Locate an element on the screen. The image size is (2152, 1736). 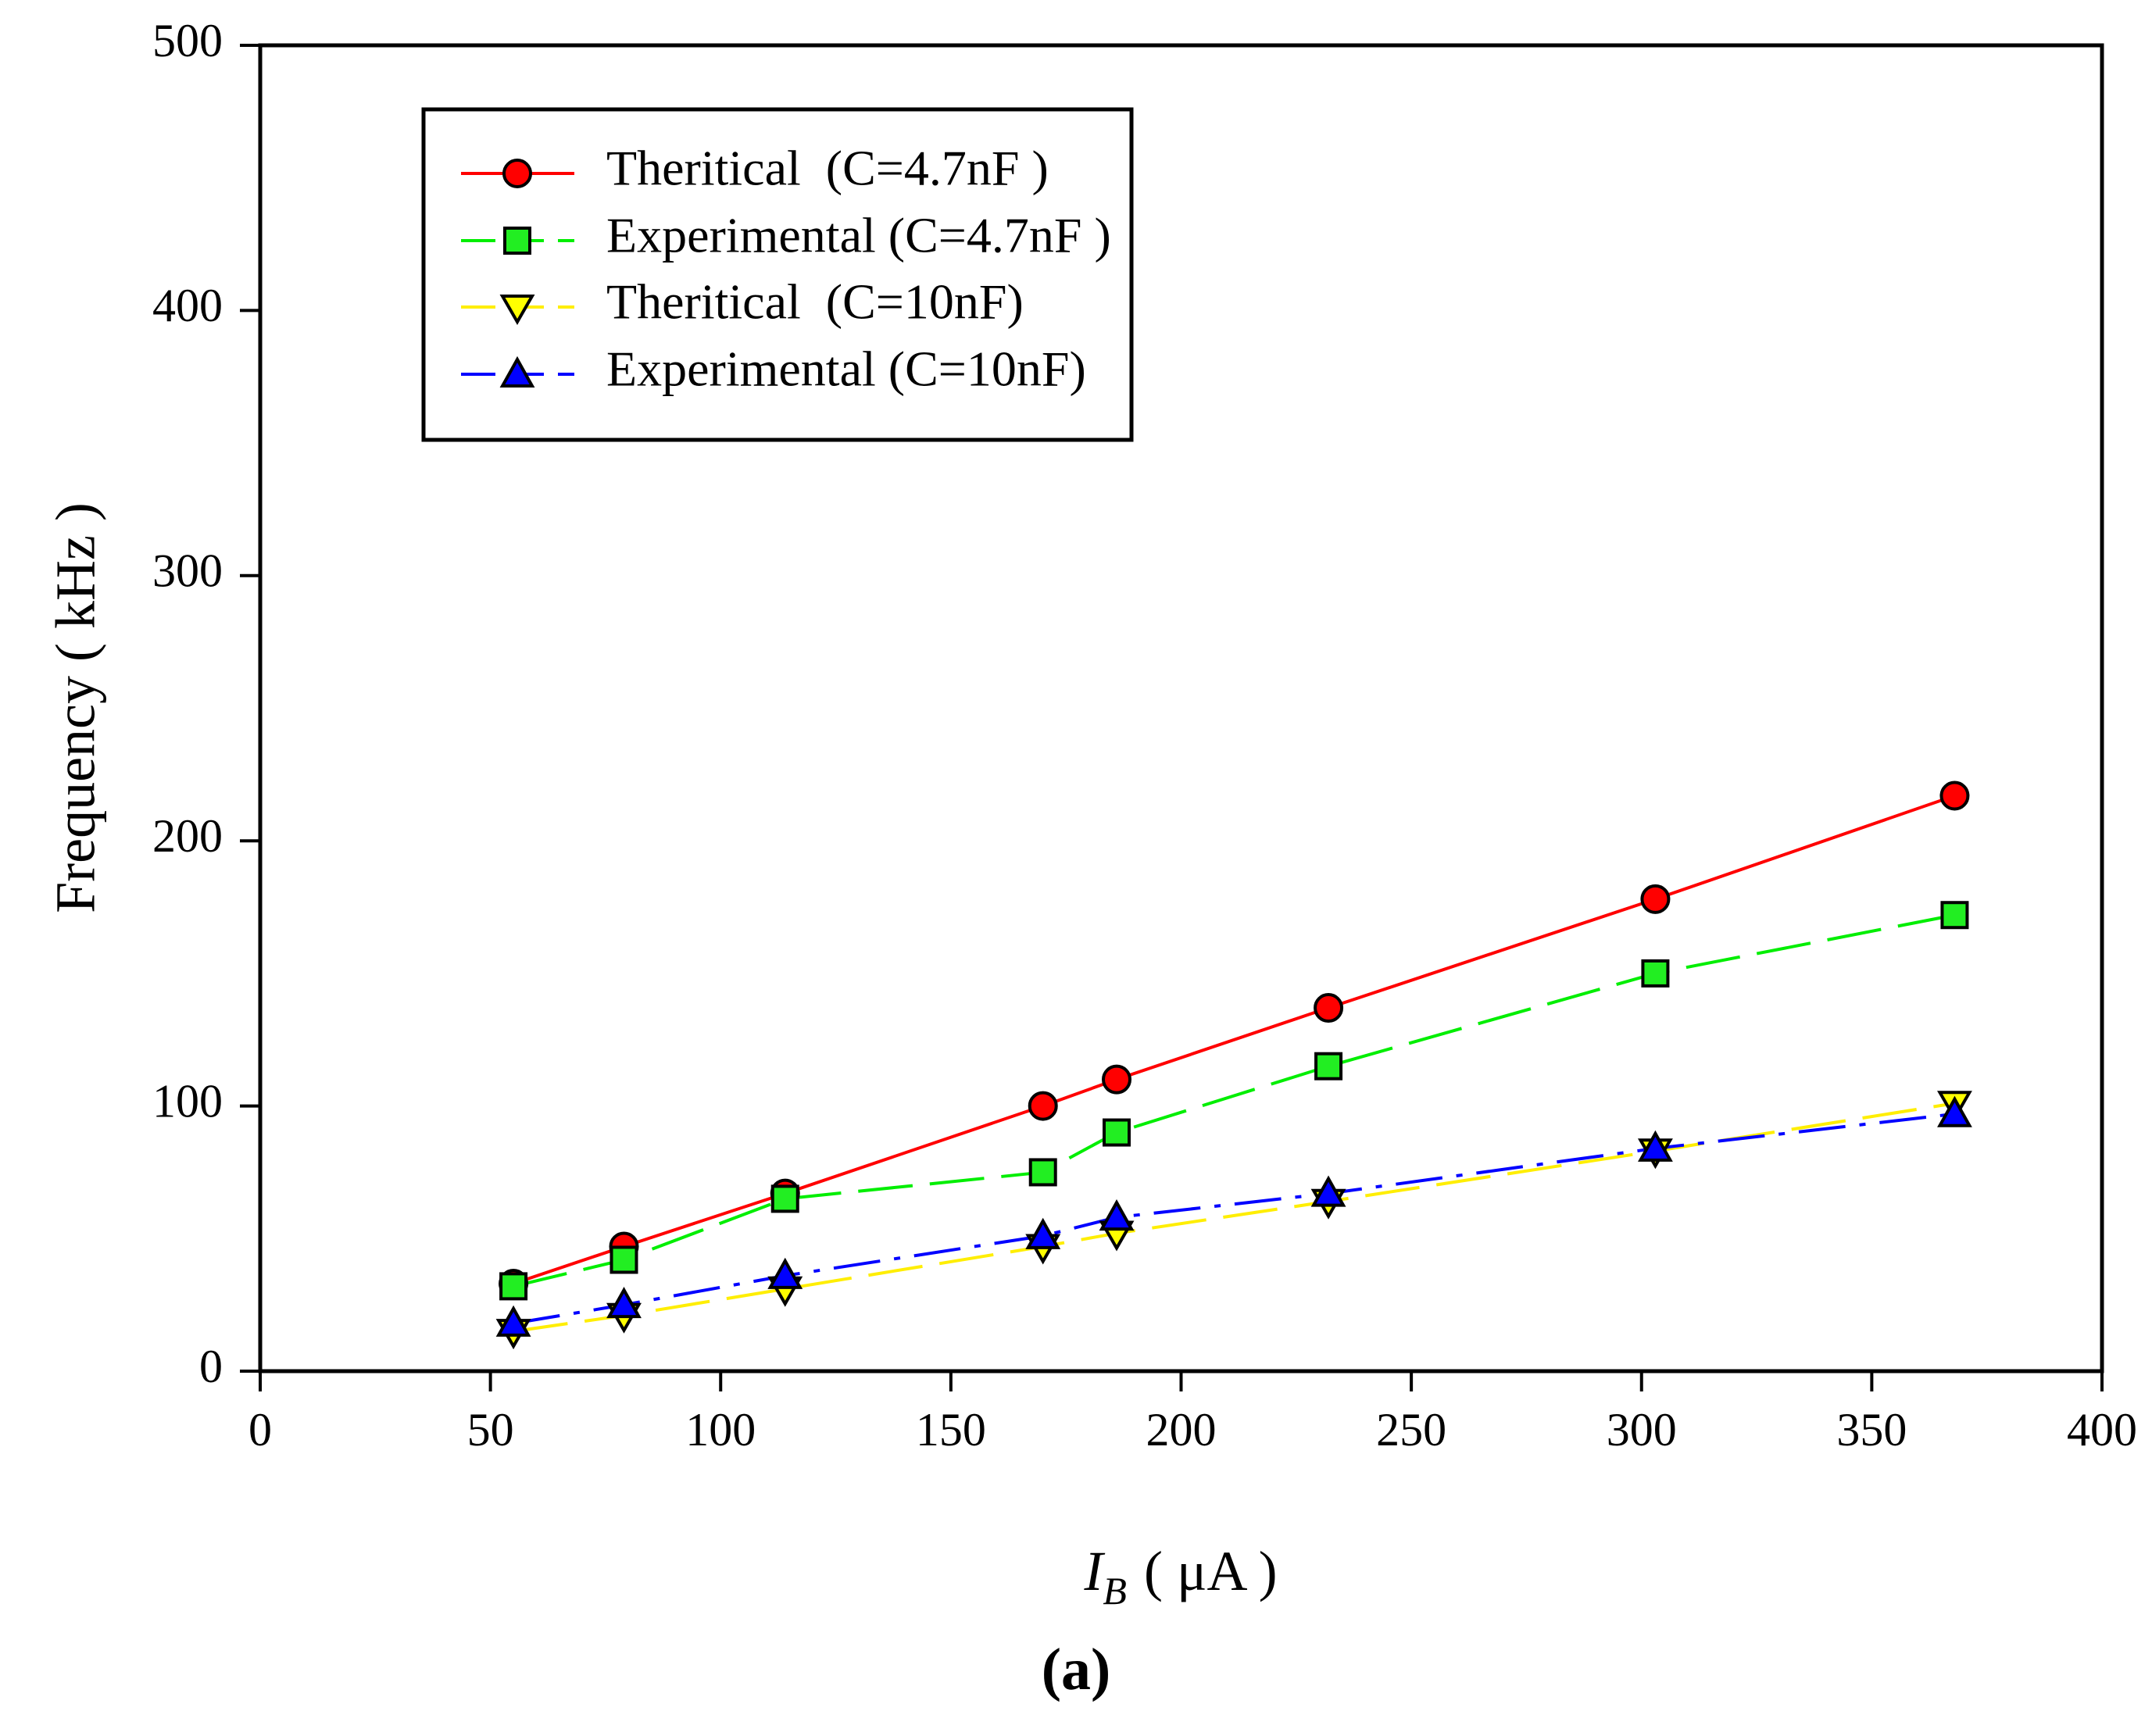
figure-caption: (a) is located at coordinates (1076, 1670).